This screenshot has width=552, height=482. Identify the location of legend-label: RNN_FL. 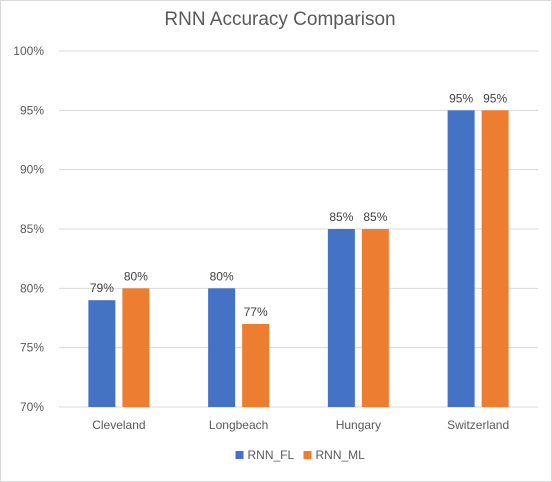
(271, 455).